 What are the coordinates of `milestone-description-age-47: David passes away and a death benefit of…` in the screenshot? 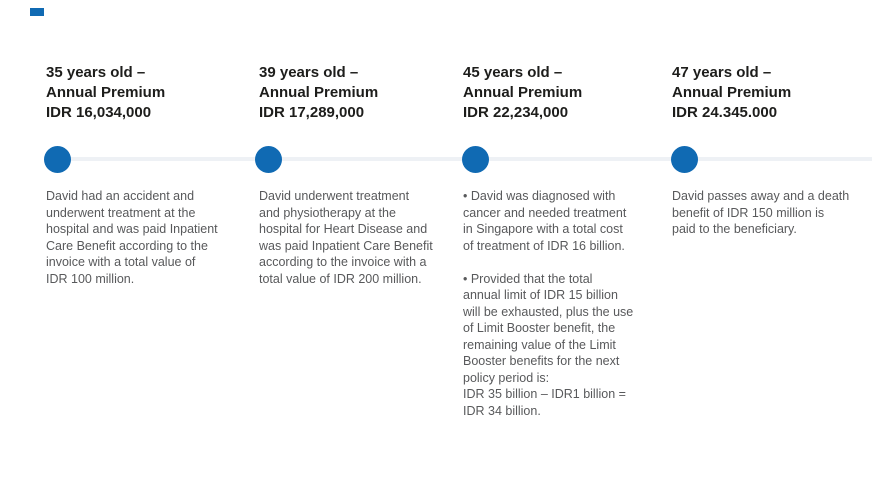 It's located at (761, 212).